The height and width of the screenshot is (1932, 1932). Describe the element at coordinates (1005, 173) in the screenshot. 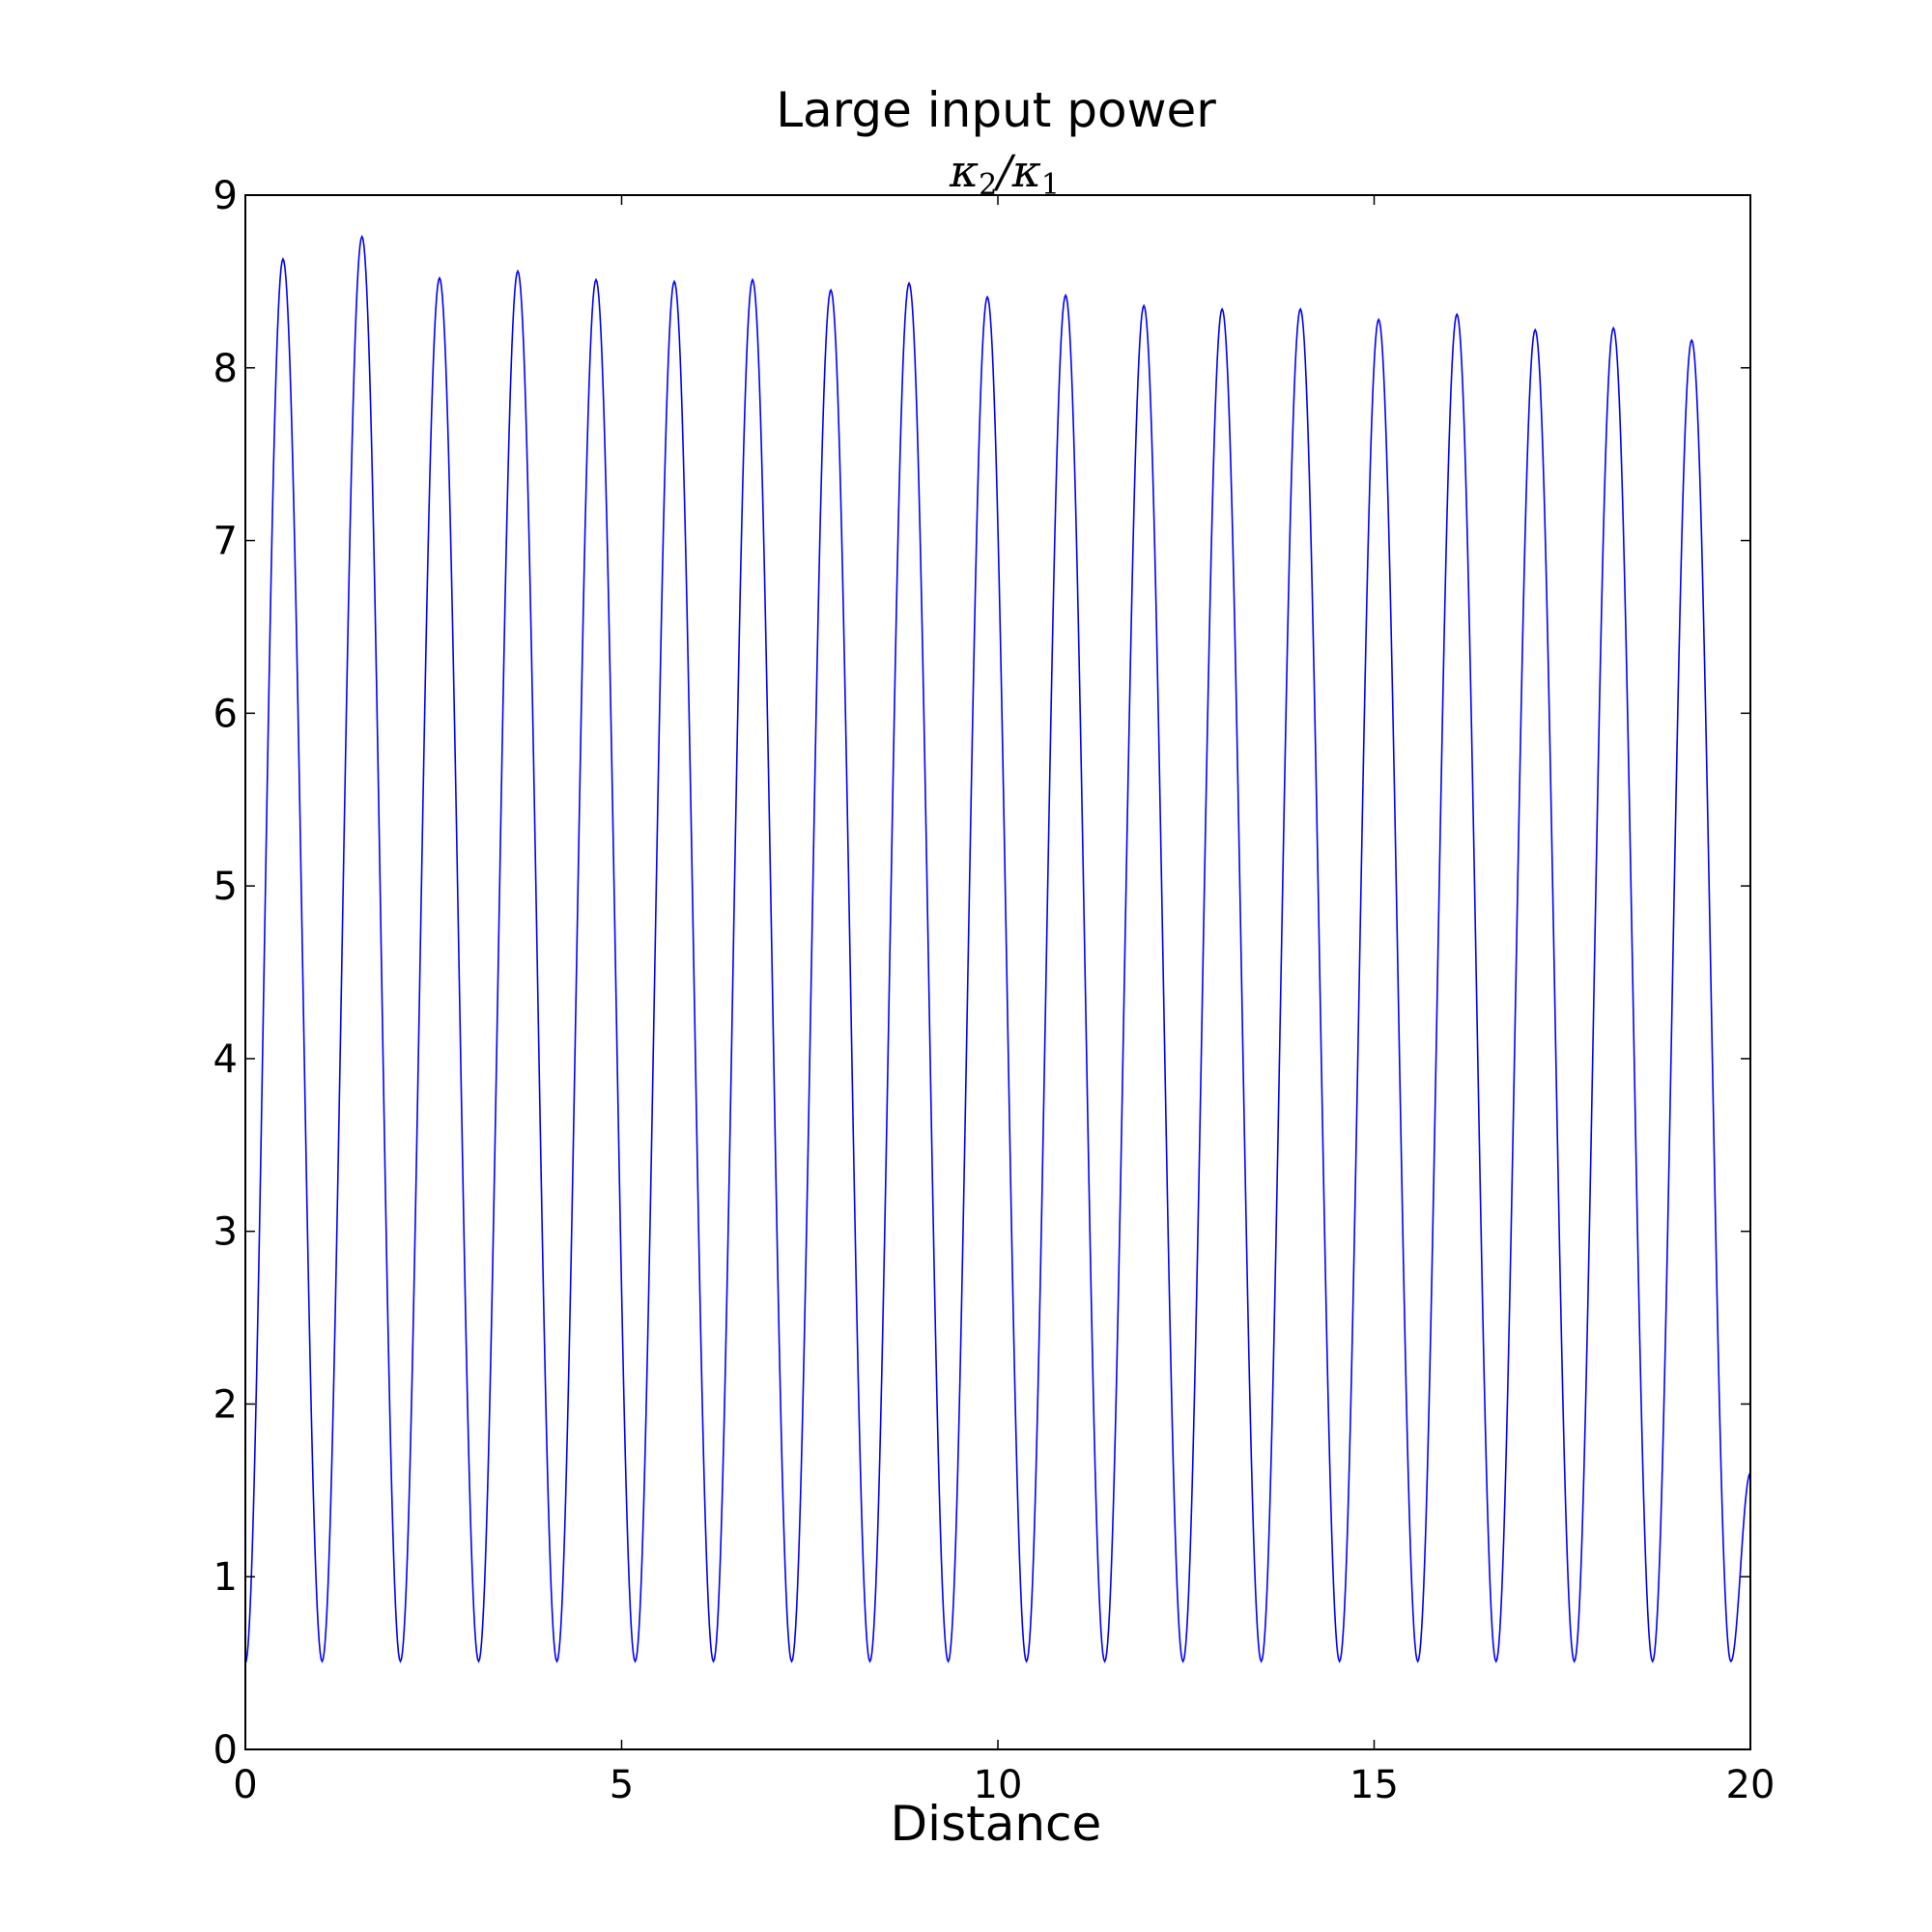

I see `y-axis-label: κ2/κ1` at that location.